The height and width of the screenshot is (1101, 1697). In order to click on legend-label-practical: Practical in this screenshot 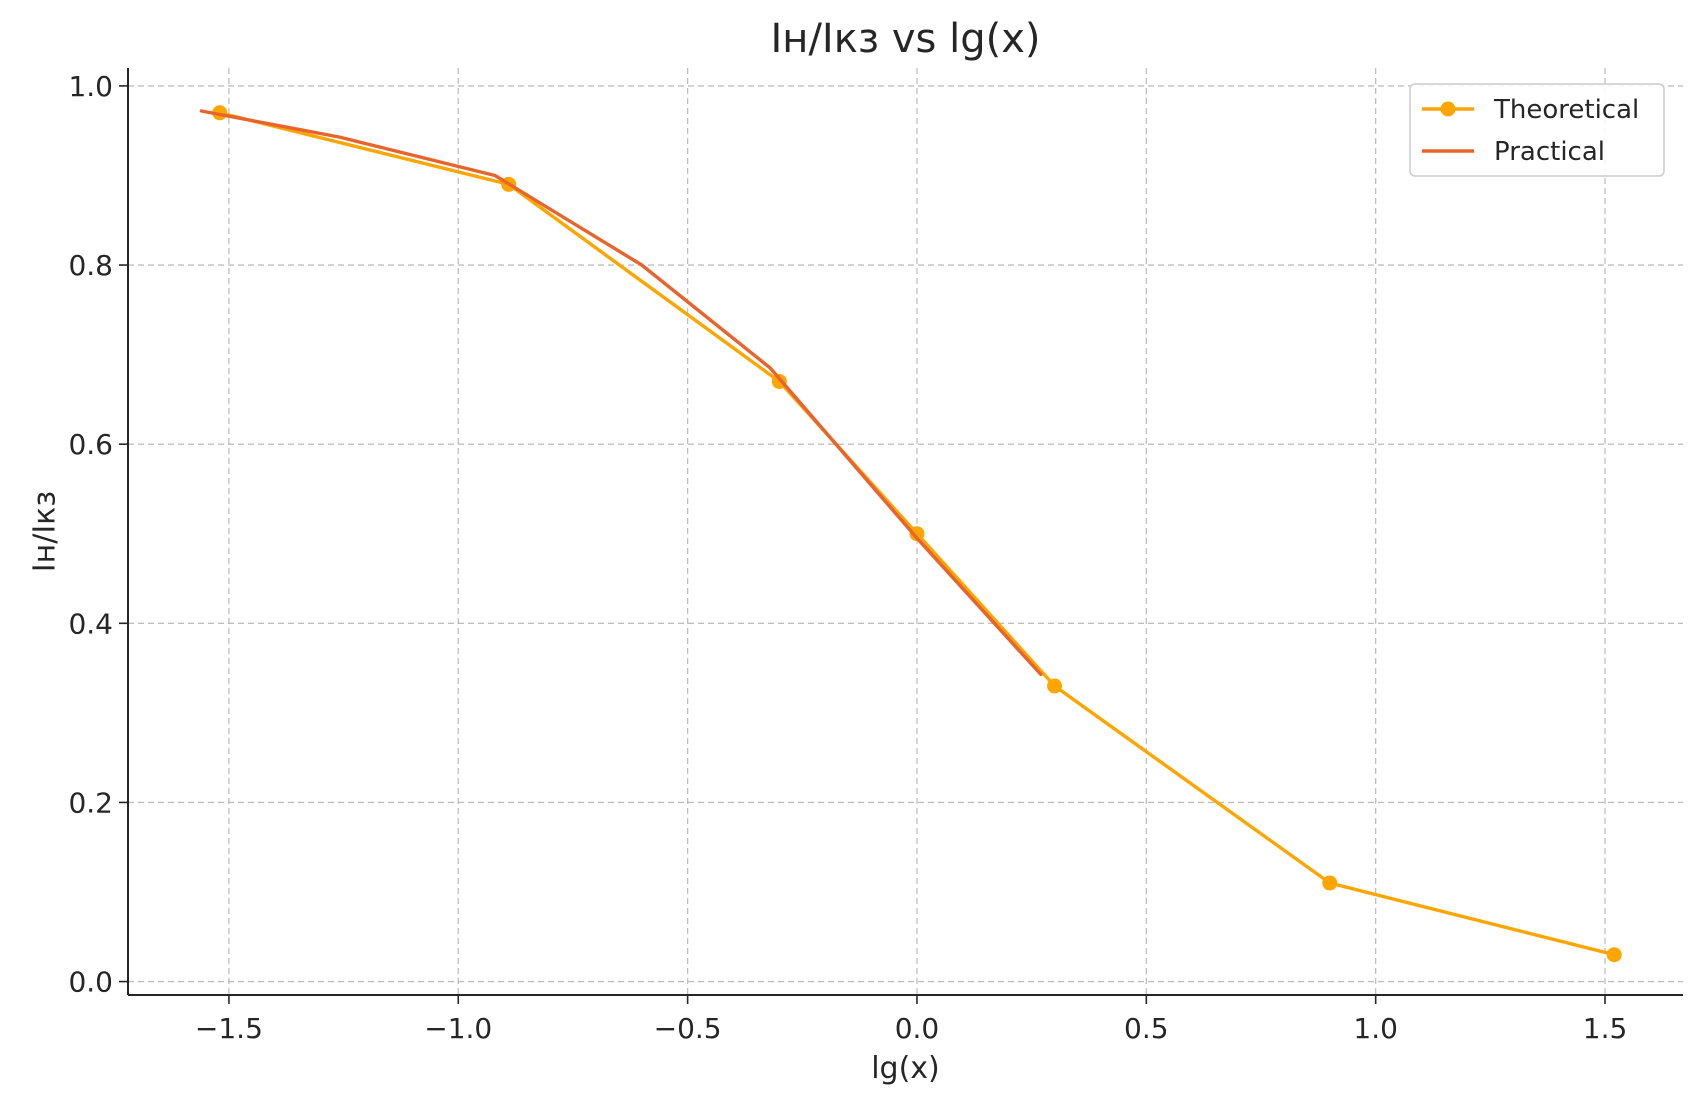, I will do `click(1549, 152)`.